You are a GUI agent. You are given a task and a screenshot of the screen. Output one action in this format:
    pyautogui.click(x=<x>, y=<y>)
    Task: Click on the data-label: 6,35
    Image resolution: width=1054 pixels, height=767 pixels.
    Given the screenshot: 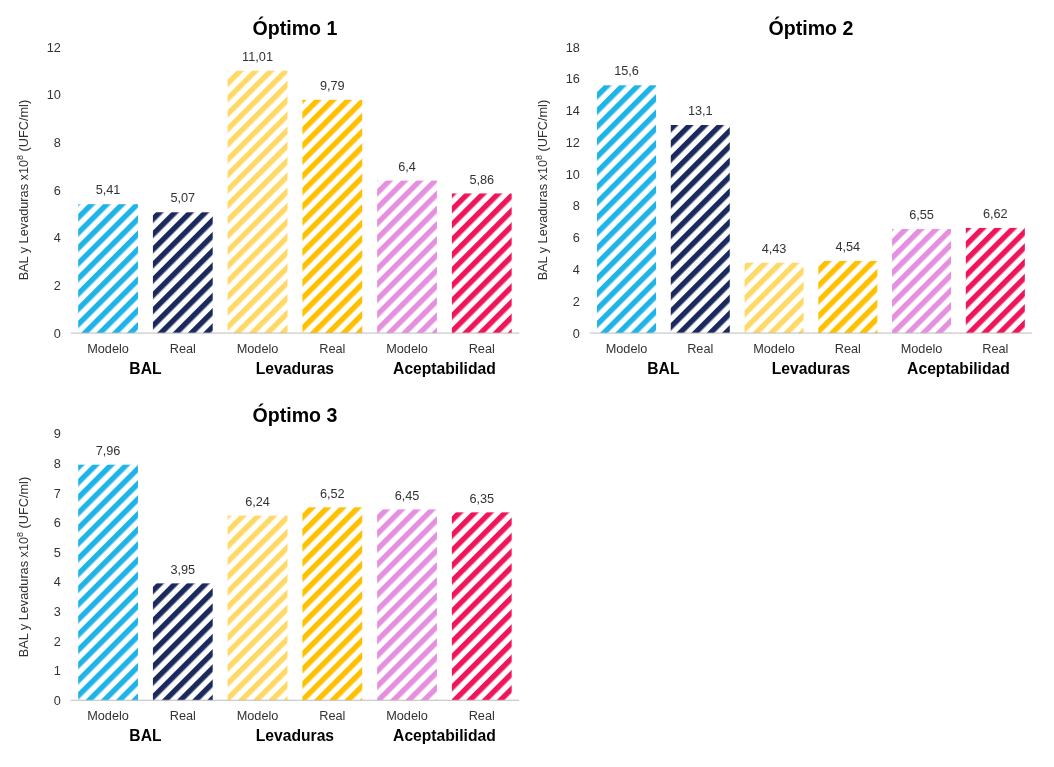 What is the action you would take?
    pyautogui.click(x=482, y=498)
    